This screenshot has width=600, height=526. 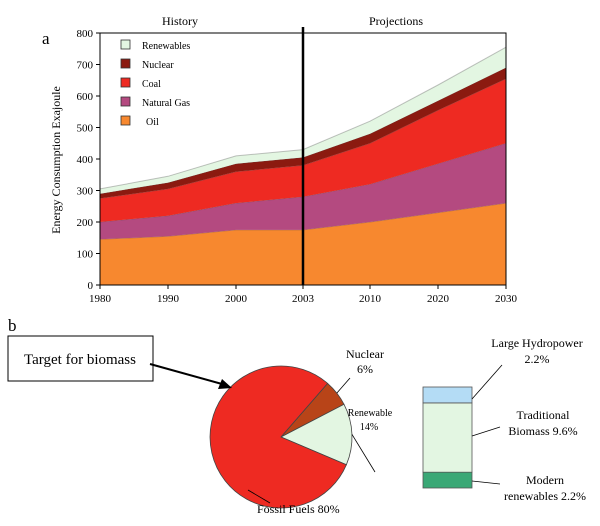 I want to click on x-tick-label: 2010, so click(x=370, y=299).